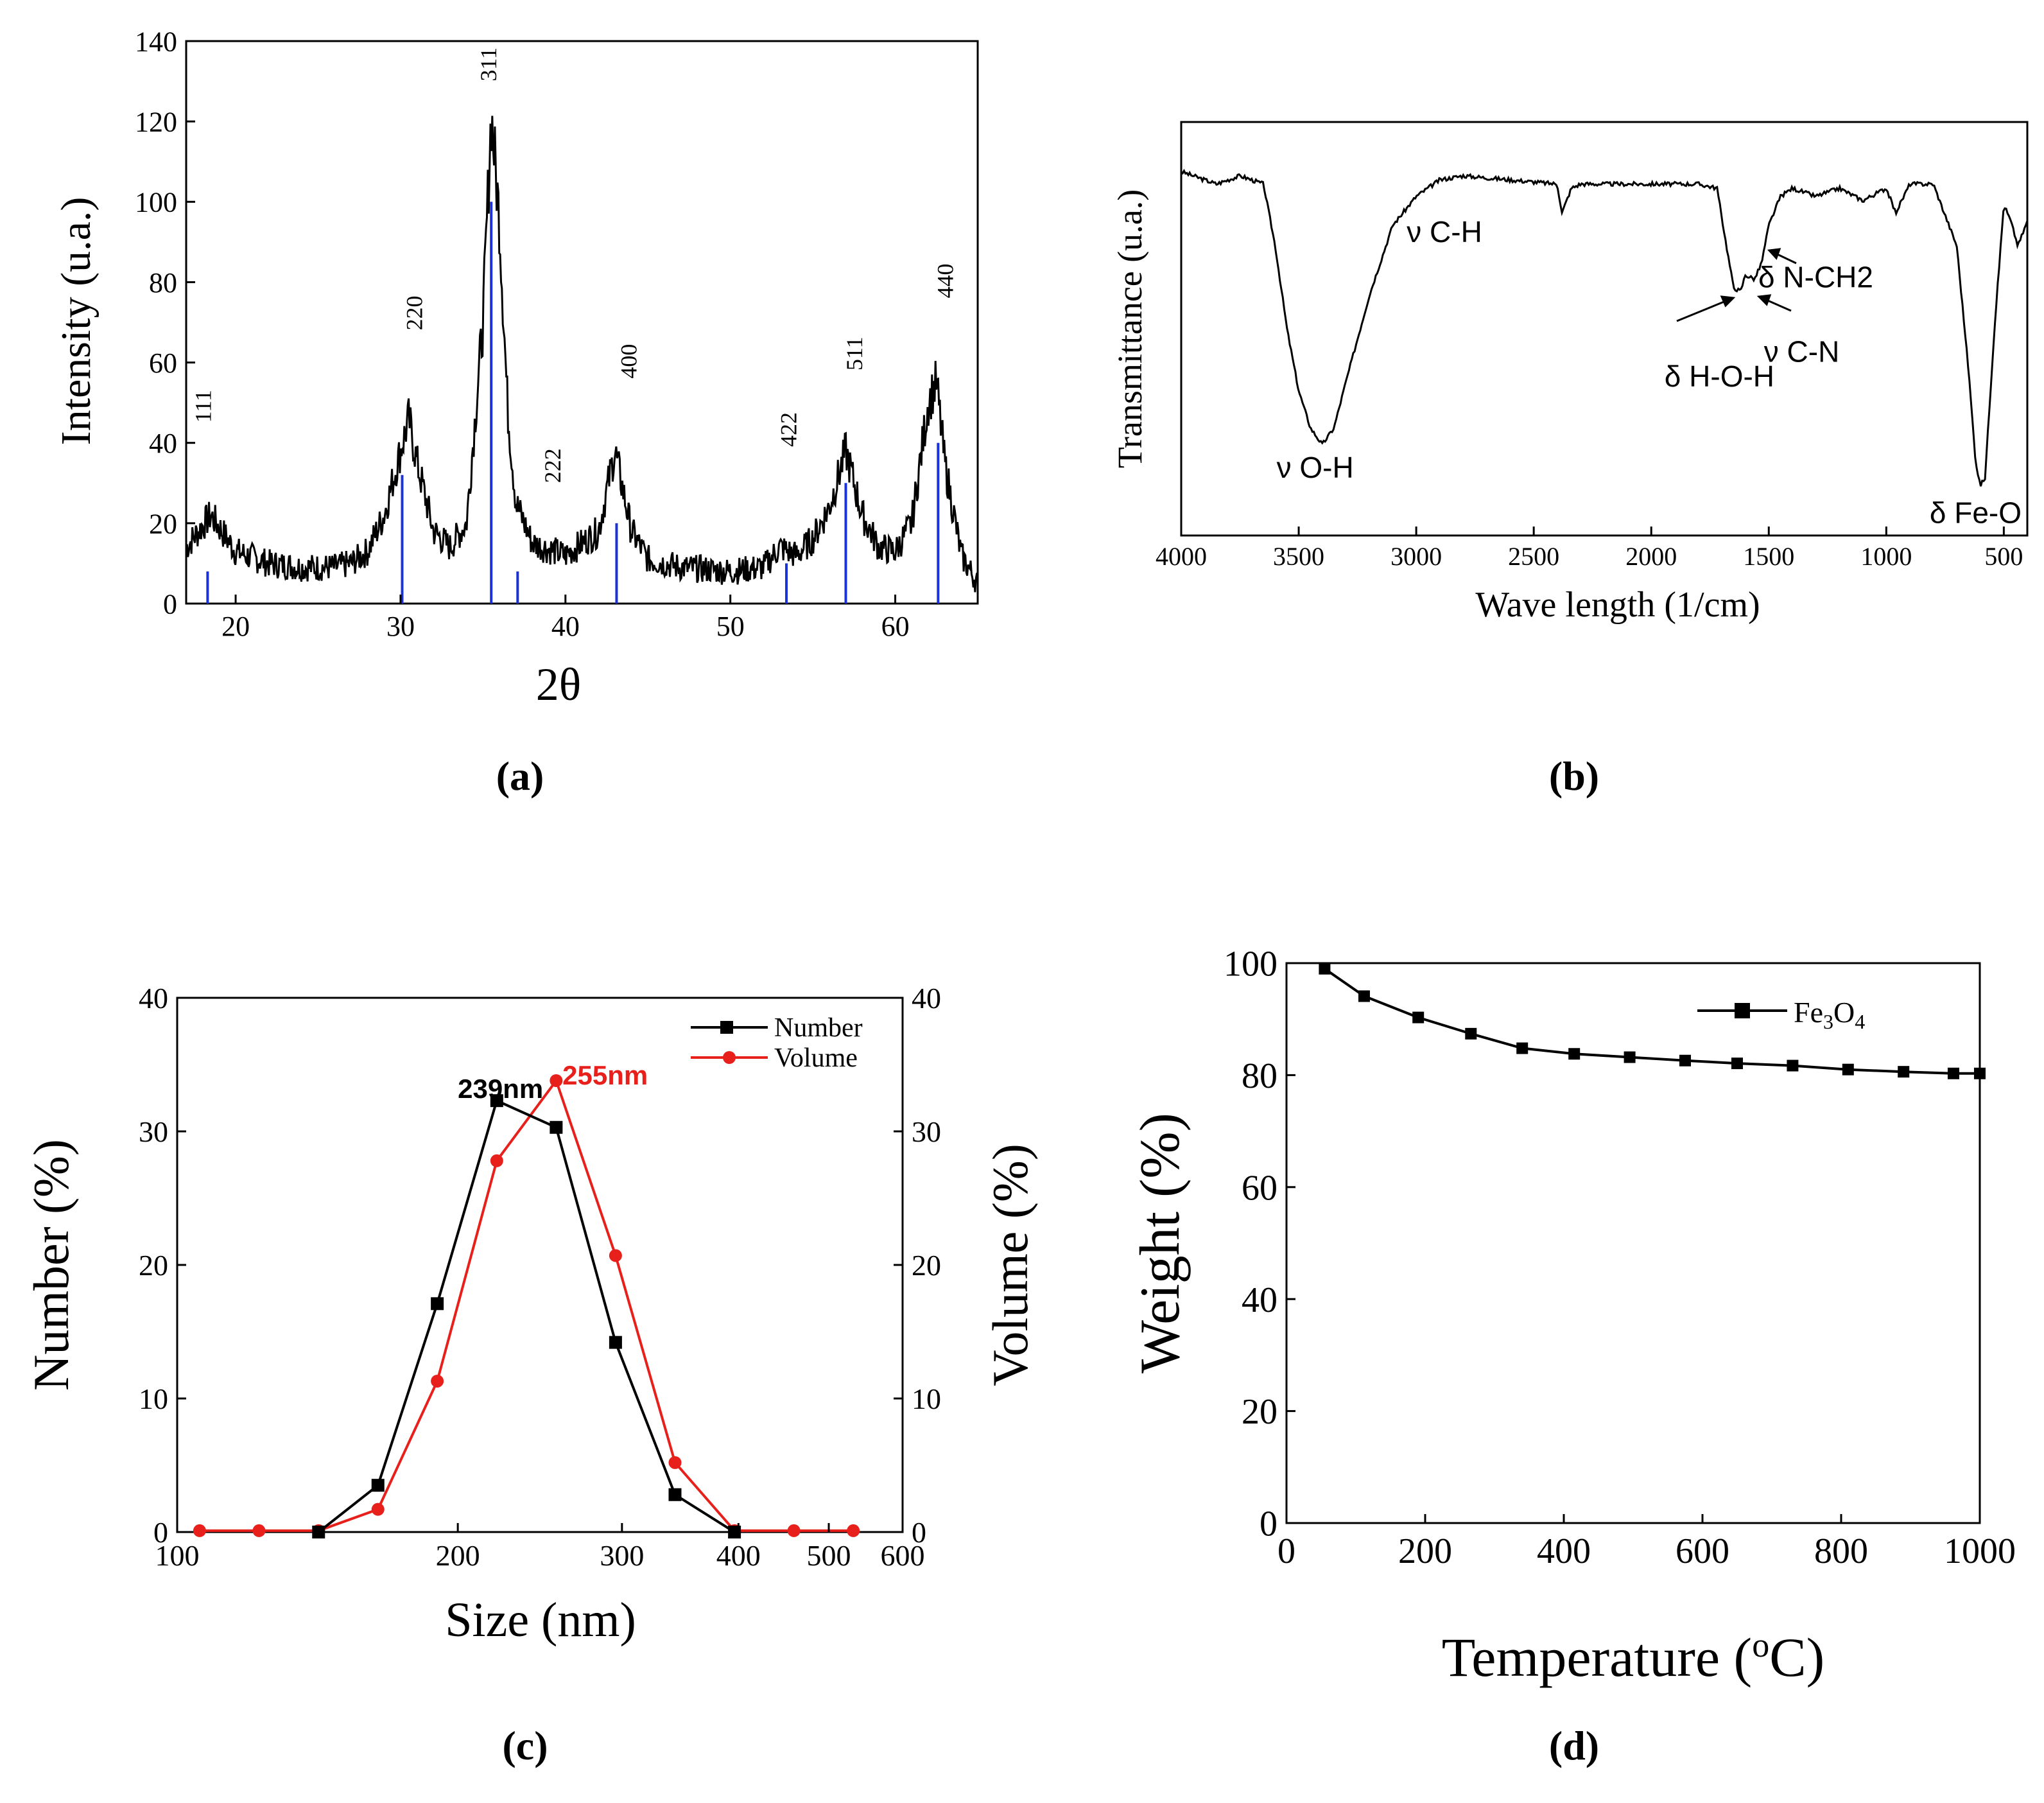 The width and height of the screenshot is (2044, 1803). What do you see at coordinates (500, 1089) in the screenshot?
I see `peak-size-label: 239nm` at bounding box center [500, 1089].